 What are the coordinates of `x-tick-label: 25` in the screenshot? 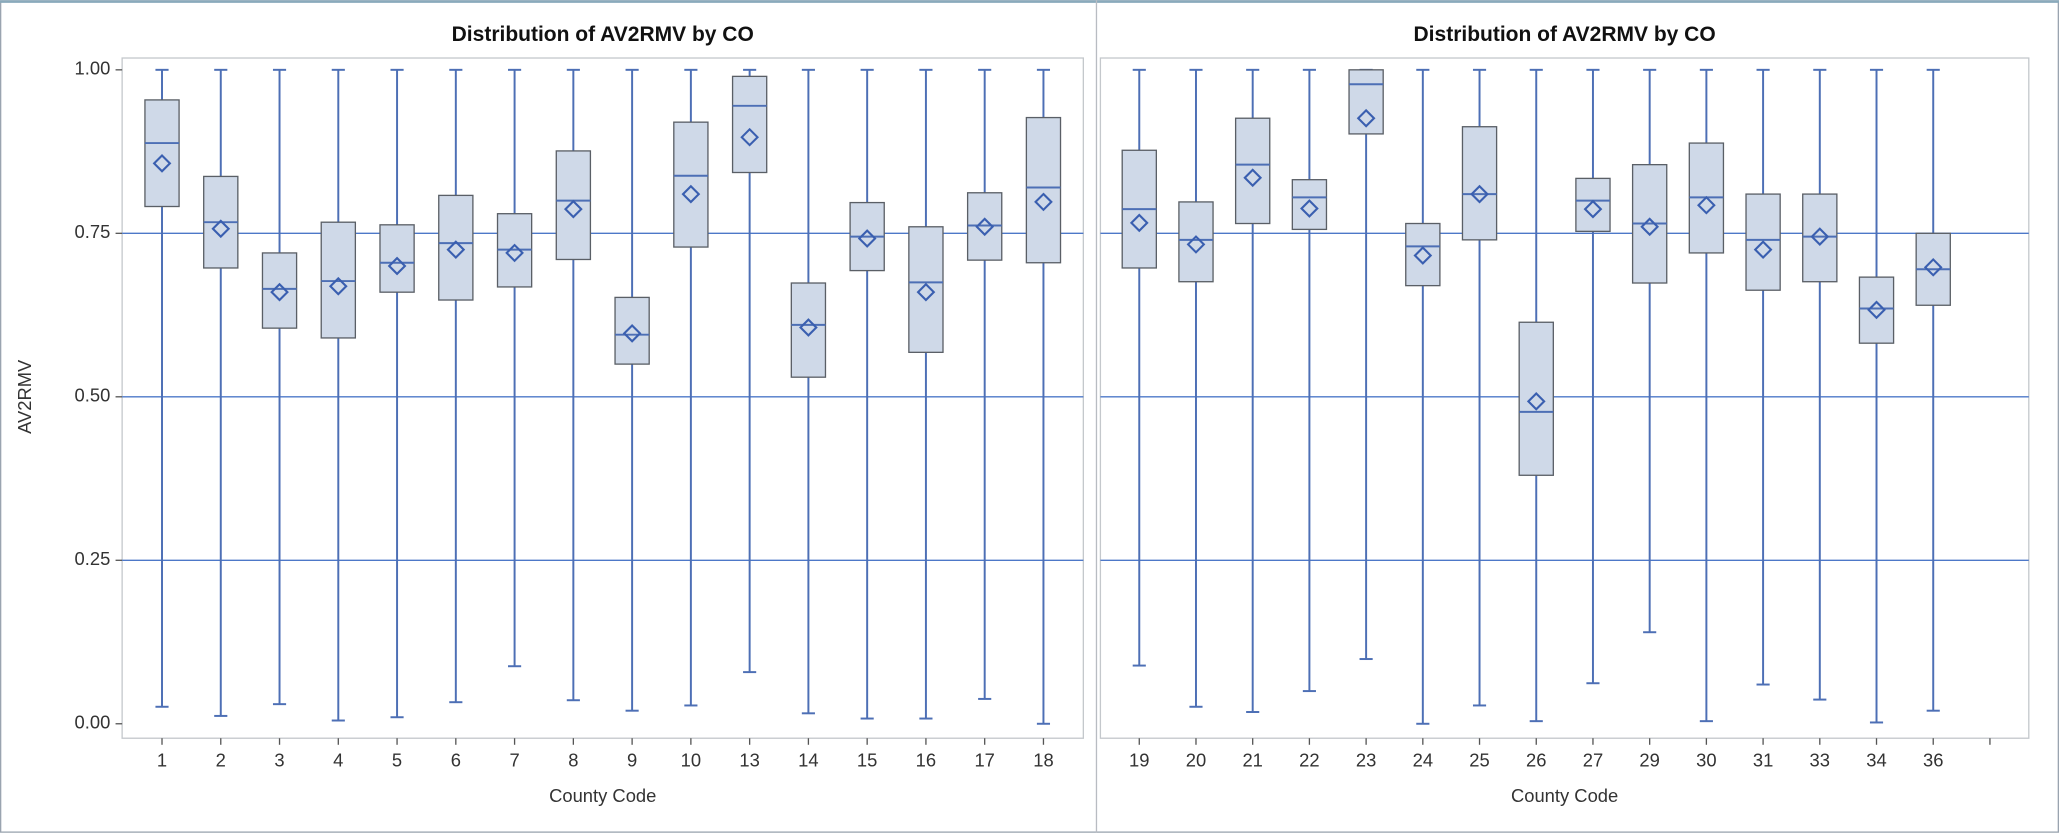 It's located at (1479, 760).